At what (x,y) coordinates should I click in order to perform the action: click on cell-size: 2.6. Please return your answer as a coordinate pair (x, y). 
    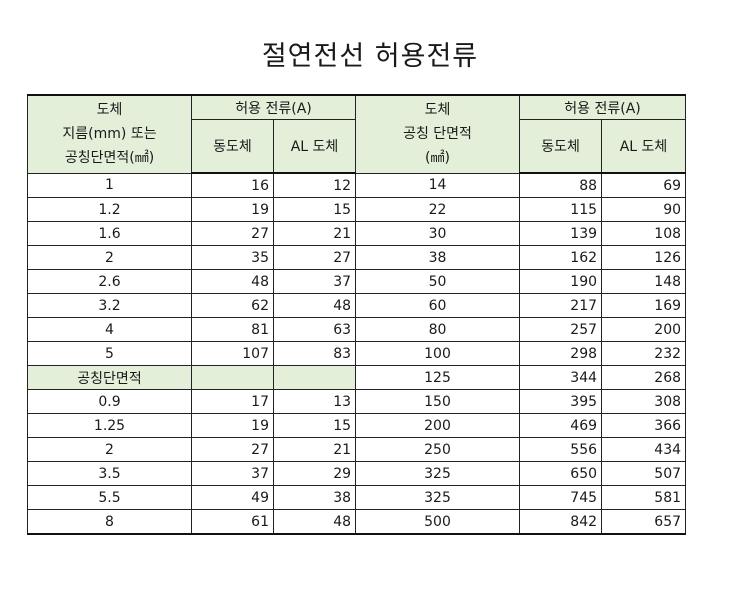
    Looking at the image, I should click on (109, 281).